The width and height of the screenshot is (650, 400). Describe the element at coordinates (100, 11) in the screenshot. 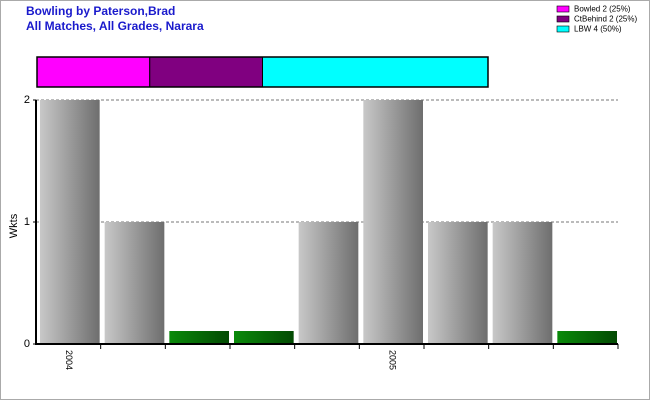

I see `chart-title: Bowling by Paterson,Brad` at that location.